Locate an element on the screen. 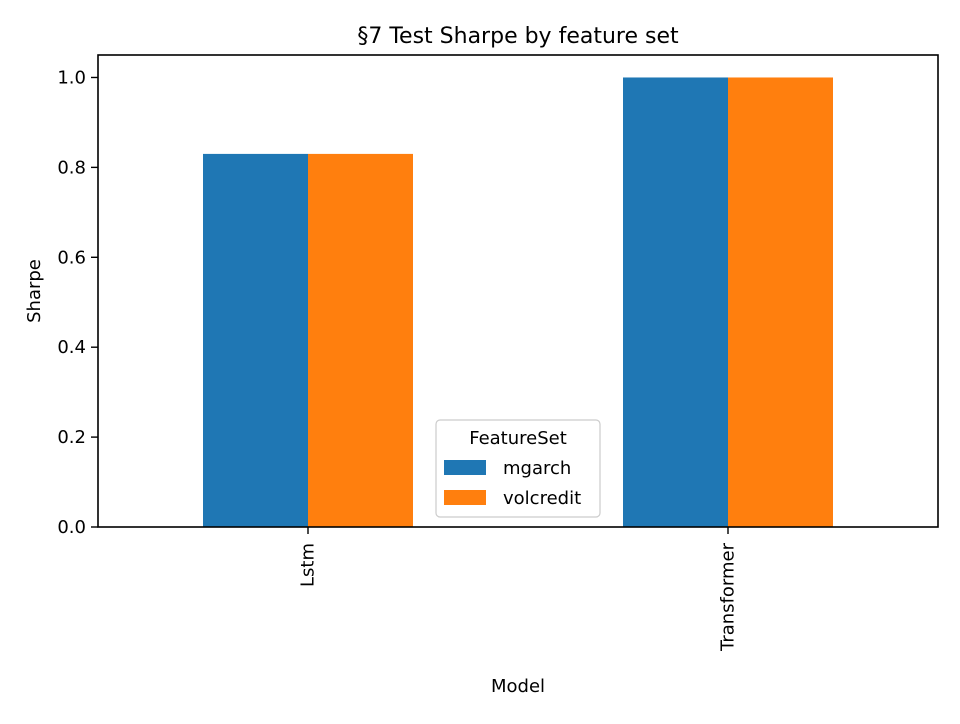 This screenshot has height=724, width=960. legend-title: FeatureSet is located at coordinates (518, 438).